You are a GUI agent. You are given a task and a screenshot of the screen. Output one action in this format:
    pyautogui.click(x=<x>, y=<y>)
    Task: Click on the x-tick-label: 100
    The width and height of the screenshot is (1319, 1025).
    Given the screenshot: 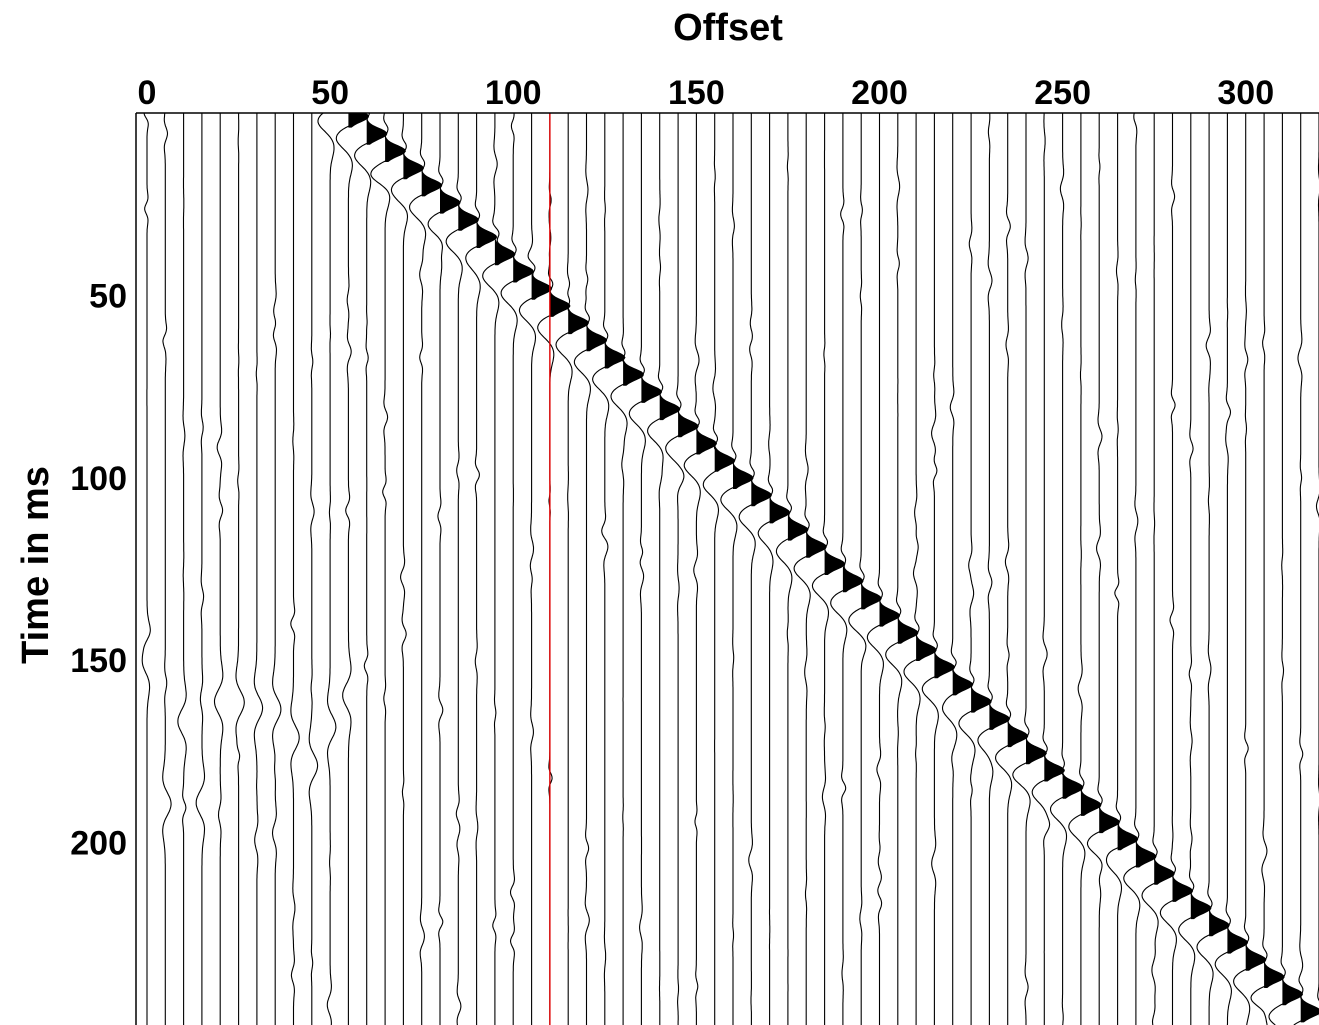 What is the action you would take?
    pyautogui.click(x=513, y=93)
    